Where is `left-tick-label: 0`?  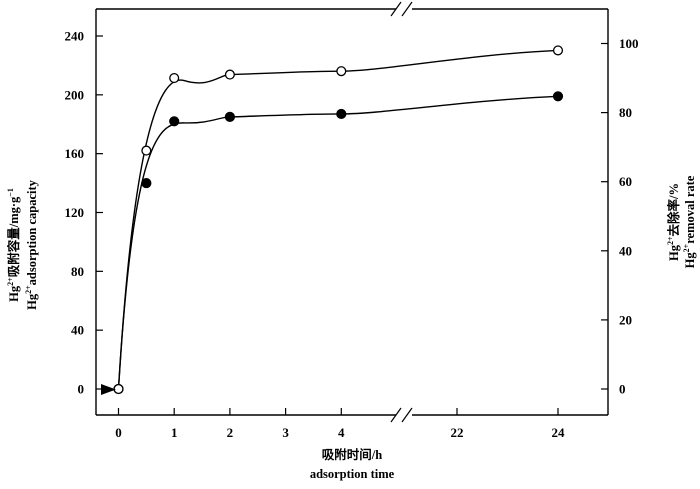 left-tick-label: 0 is located at coordinates (81, 389).